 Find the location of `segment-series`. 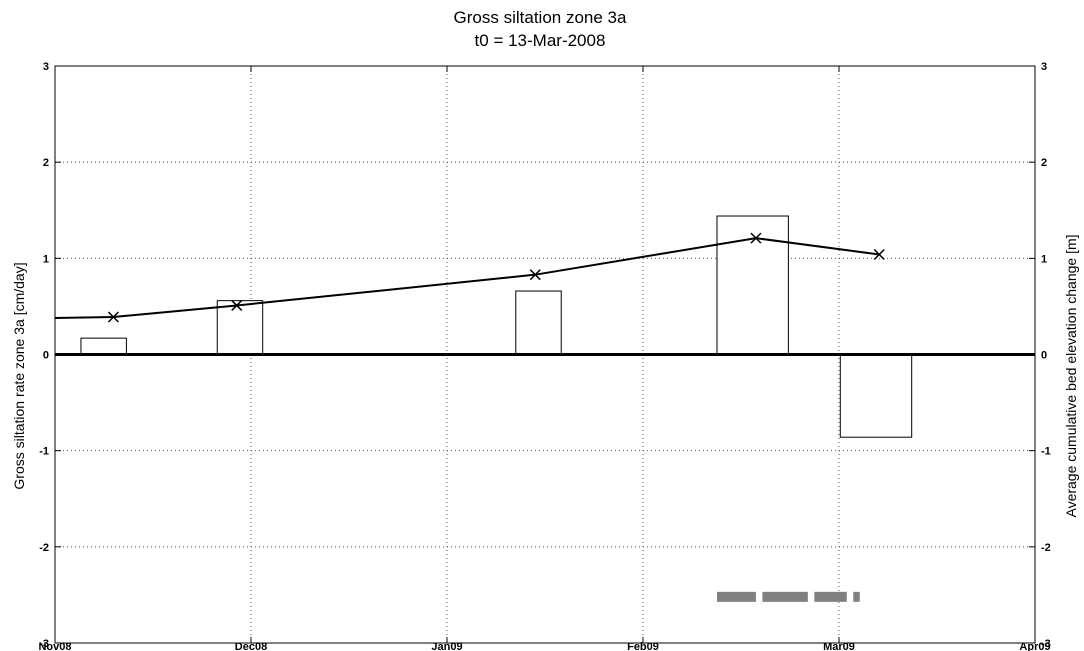

segment-series is located at coordinates (788, 596).